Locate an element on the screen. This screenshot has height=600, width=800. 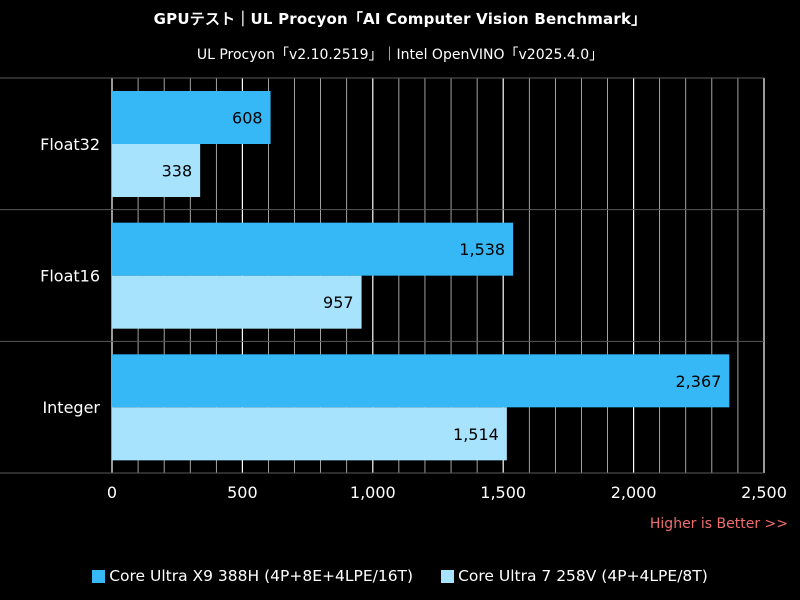
tick-label: 0 is located at coordinates (112, 492).